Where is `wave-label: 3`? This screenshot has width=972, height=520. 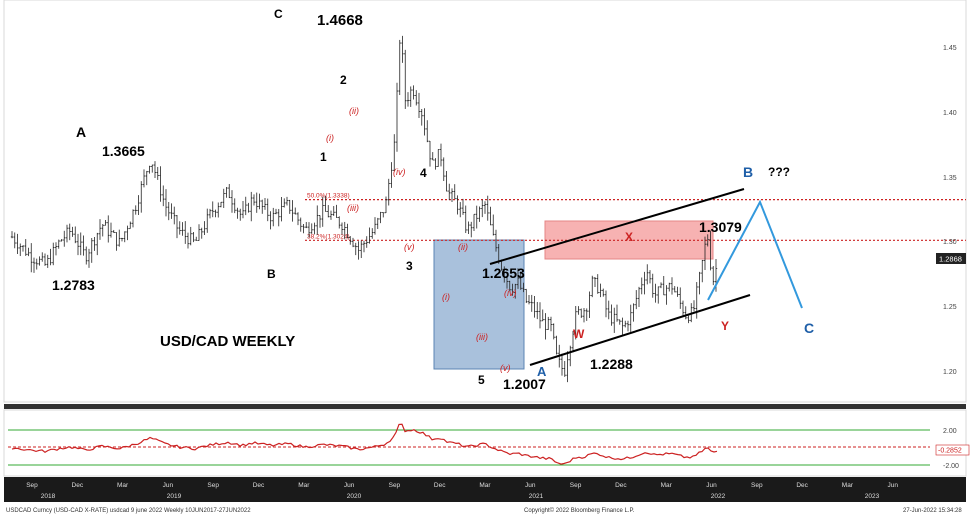
wave-label: 3 is located at coordinates (409, 266).